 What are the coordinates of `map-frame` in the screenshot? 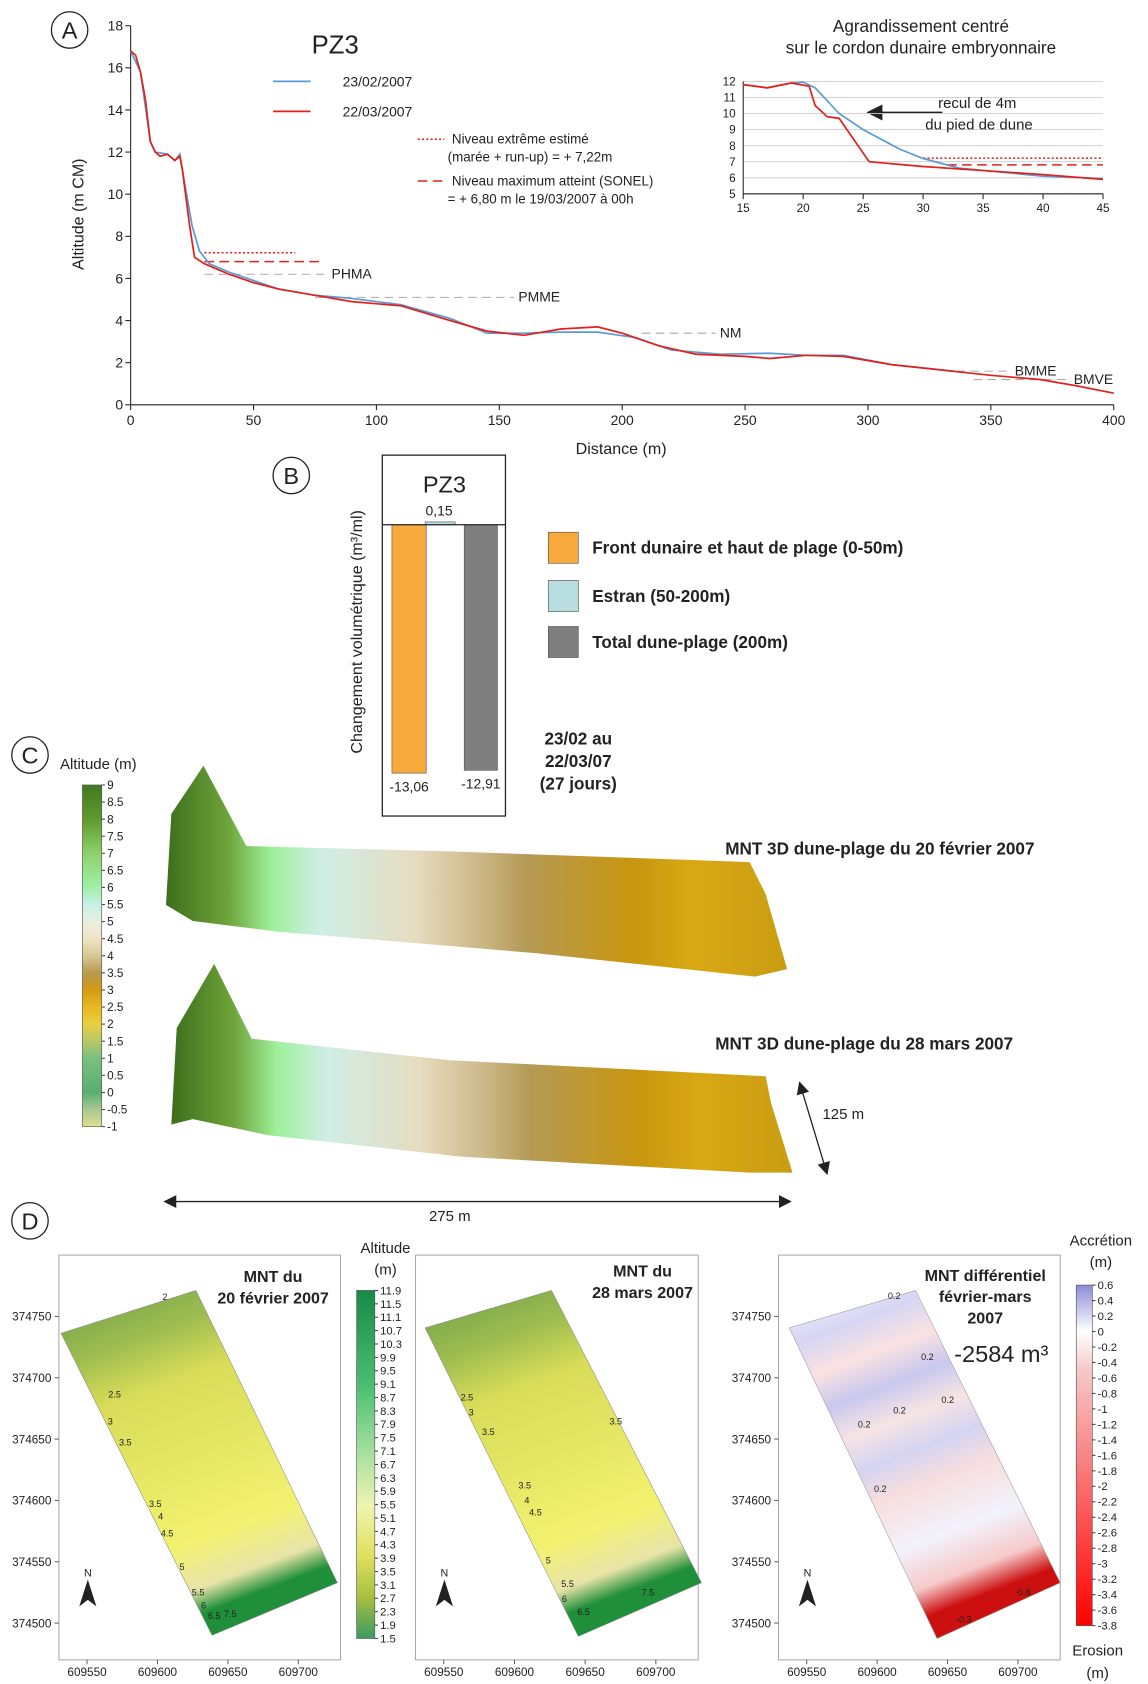 It's located at (919, 1457).